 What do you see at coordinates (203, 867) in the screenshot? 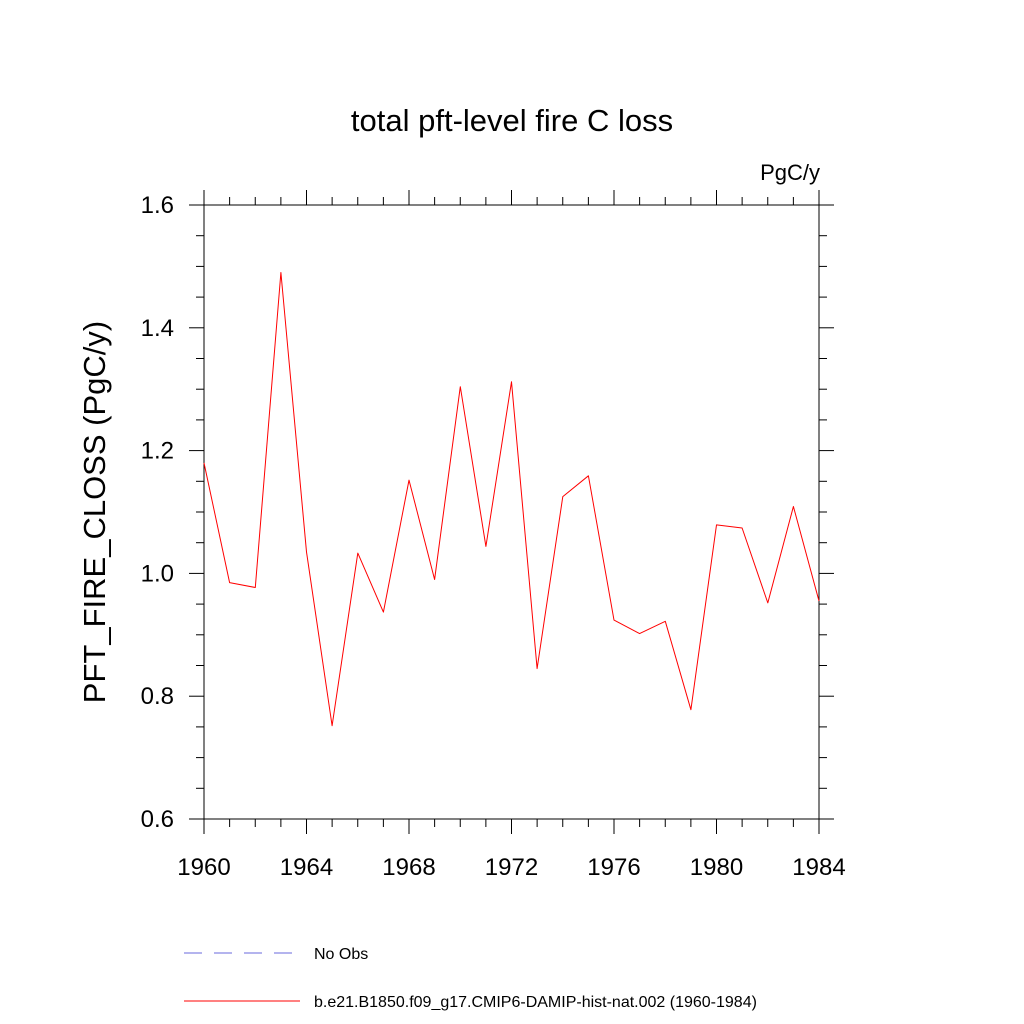
I see `x-tick-label: 1960` at bounding box center [203, 867].